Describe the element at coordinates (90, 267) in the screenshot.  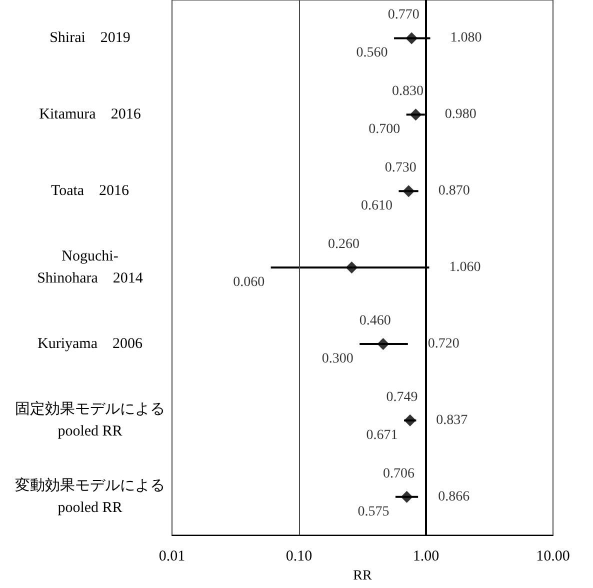
I see `y-tick-label: Noguchi- Shinohara 2014` at that location.